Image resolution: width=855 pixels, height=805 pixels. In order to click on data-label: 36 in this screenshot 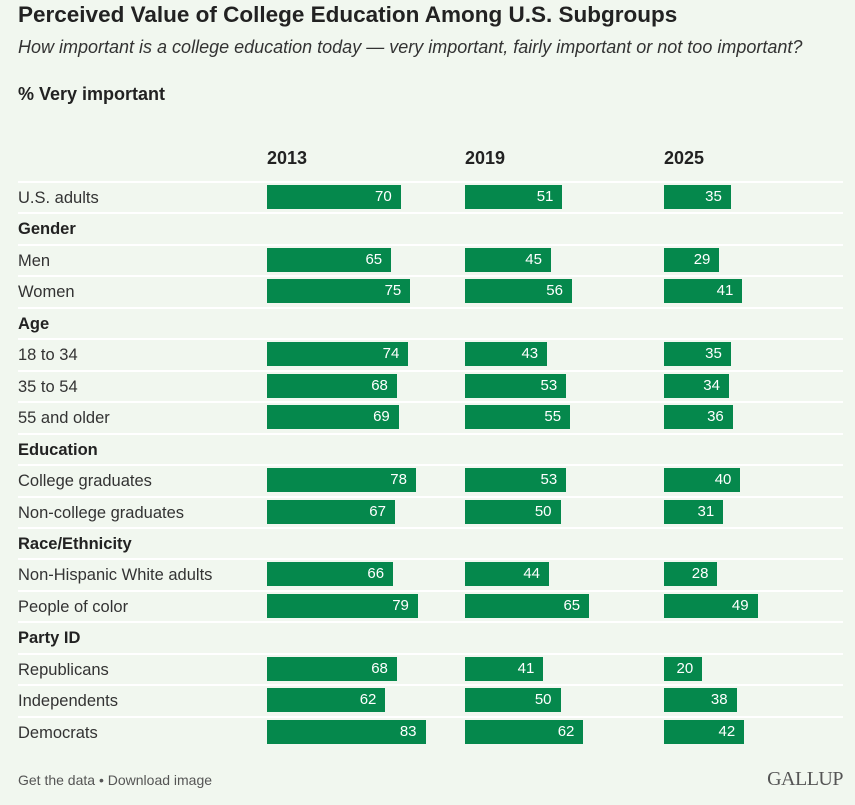, I will do `click(715, 417)`.